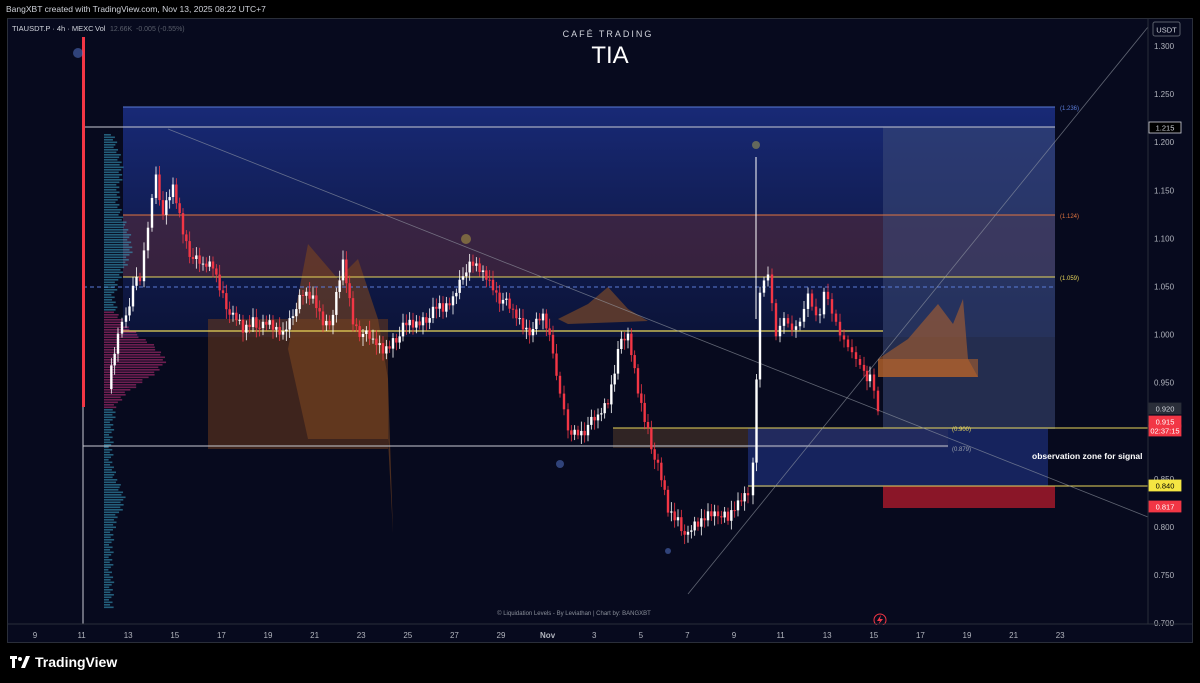  Describe the element at coordinates (160, 29) in the screenshot. I see `volume-change: -0.005 (-0.55%)` at that location.